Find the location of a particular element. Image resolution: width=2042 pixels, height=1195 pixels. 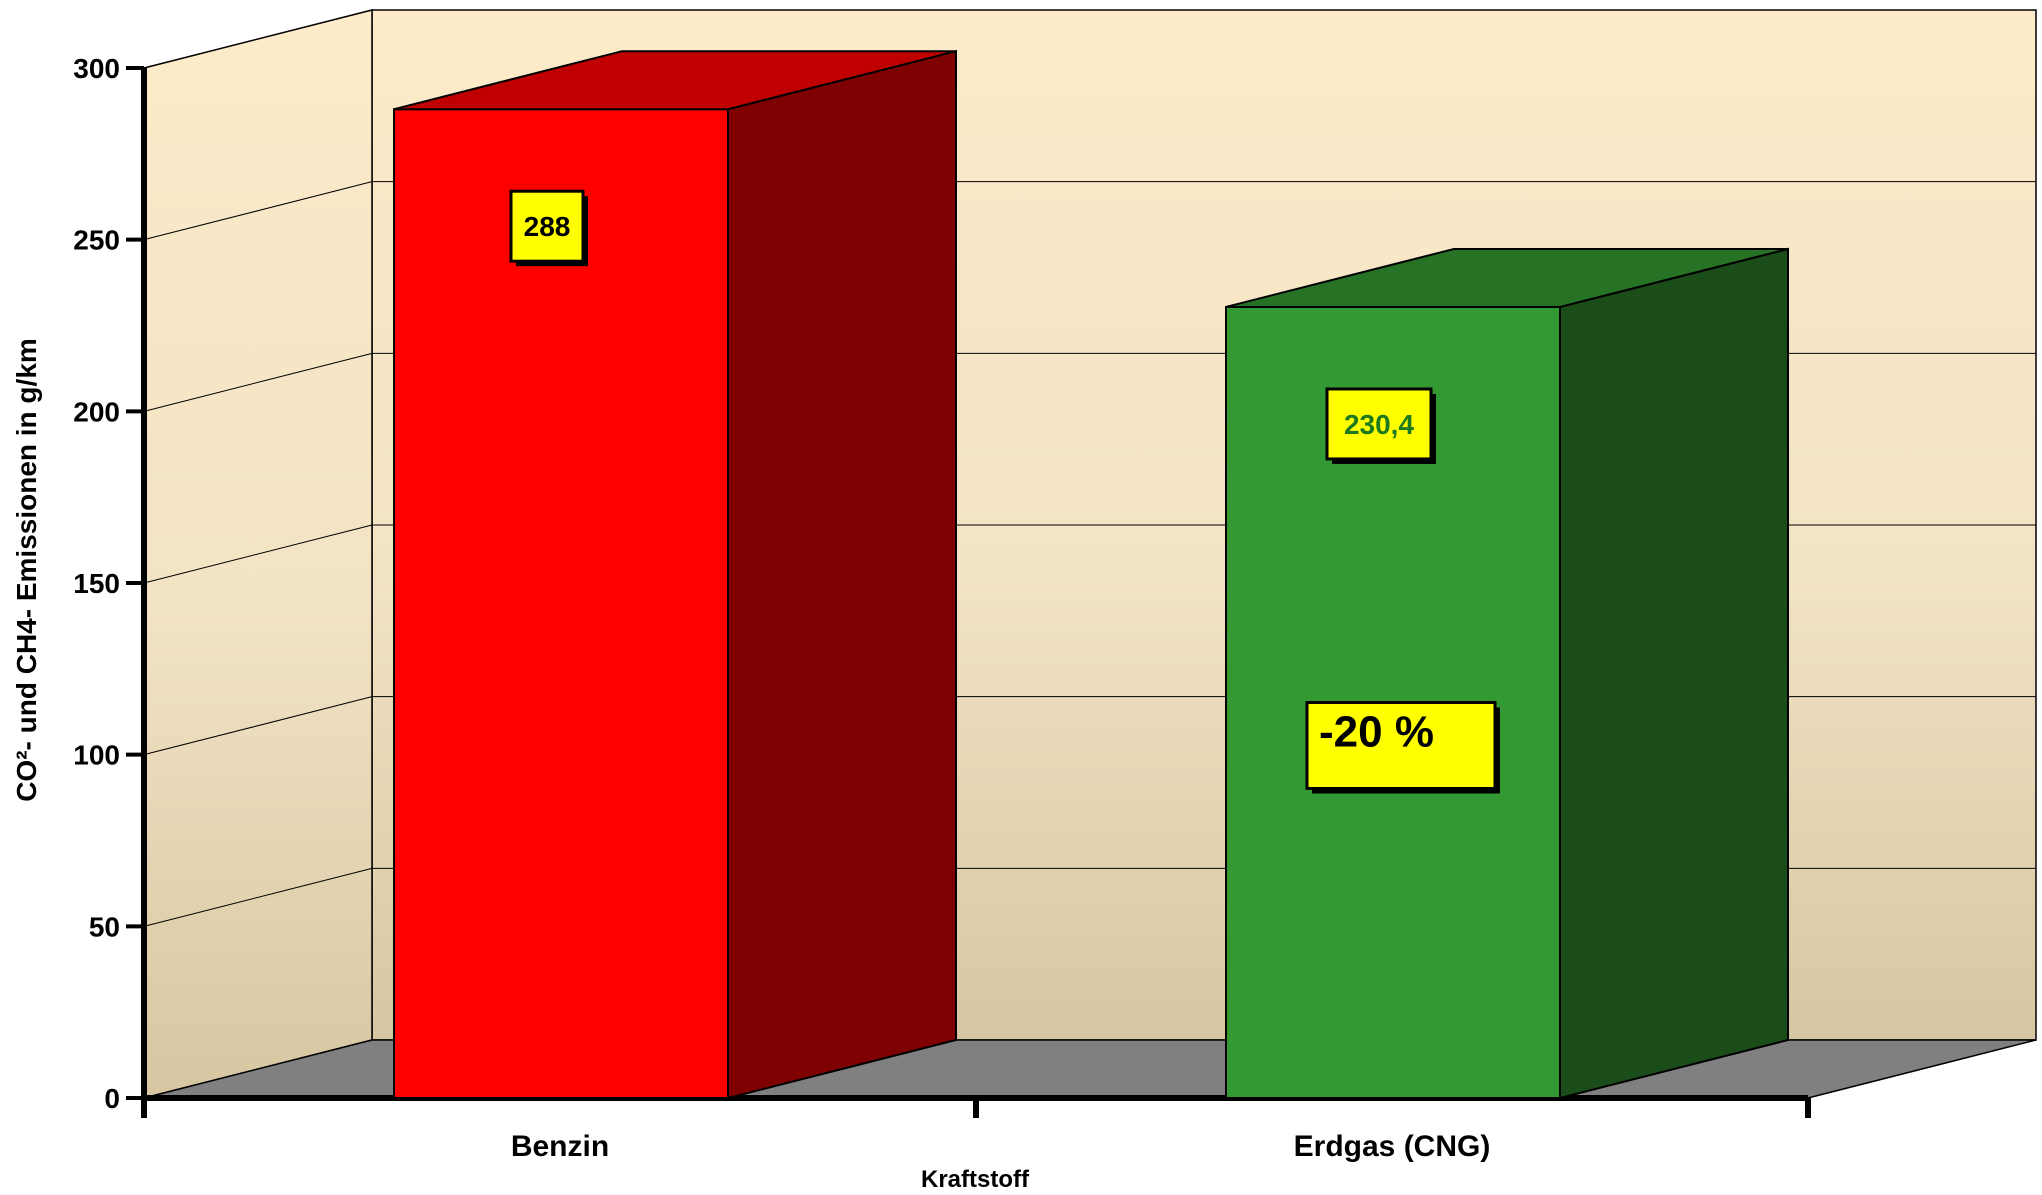

y-tick-label-0: 0 is located at coordinates (112, 1098).